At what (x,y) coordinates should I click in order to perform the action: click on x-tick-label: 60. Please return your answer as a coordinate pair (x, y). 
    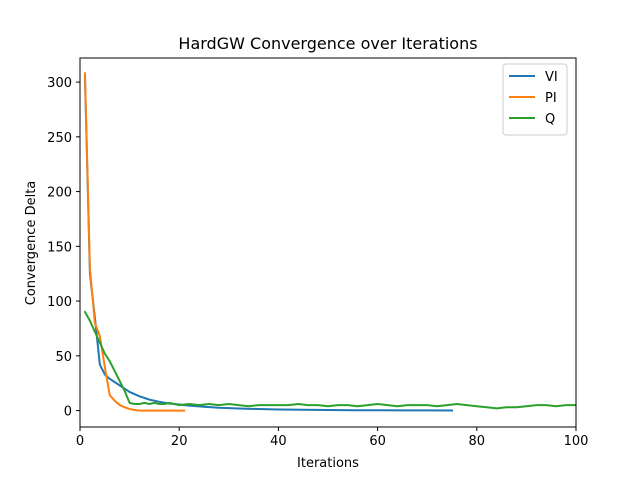
    Looking at the image, I should click on (377, 441).